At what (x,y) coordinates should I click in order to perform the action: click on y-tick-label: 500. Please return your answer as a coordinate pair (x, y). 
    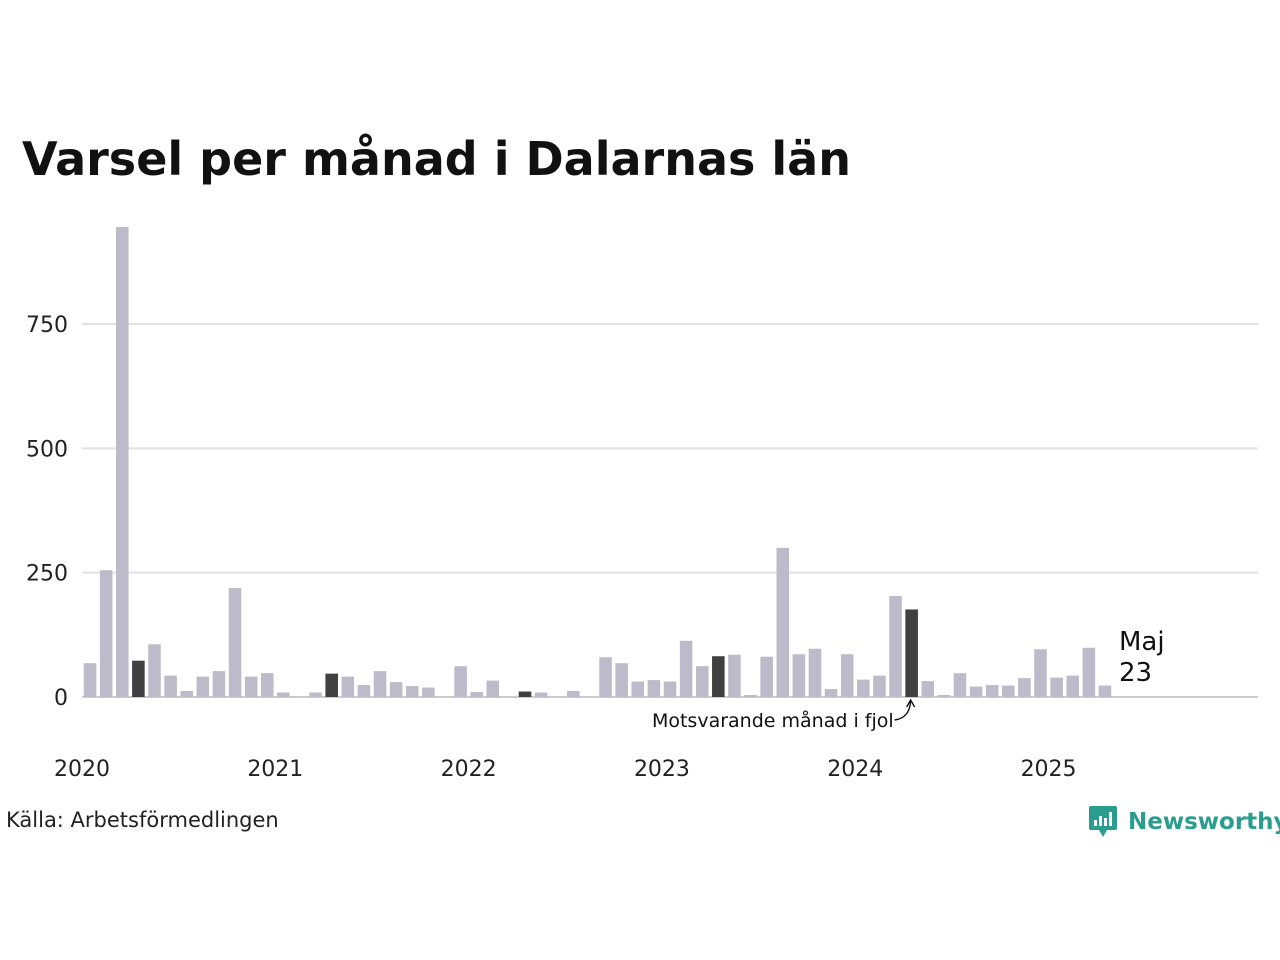
    Looking at the image, I should click on (47, 449).